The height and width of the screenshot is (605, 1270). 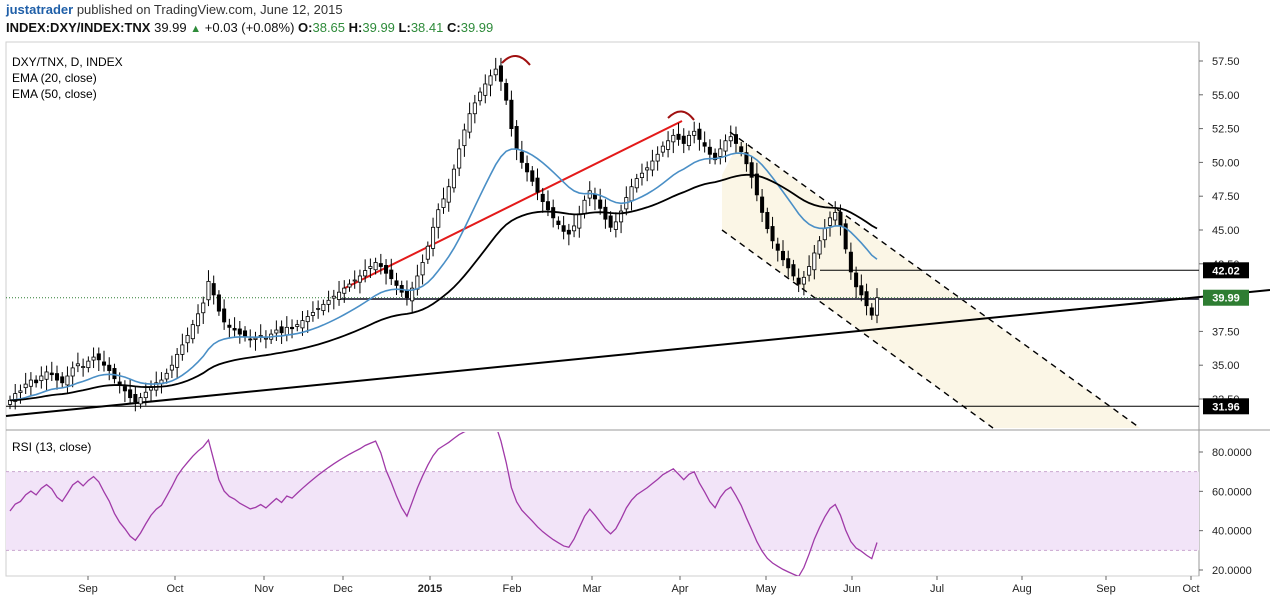 I want to click on price-tag-label: 42.02, so click(x=1226, y=271).